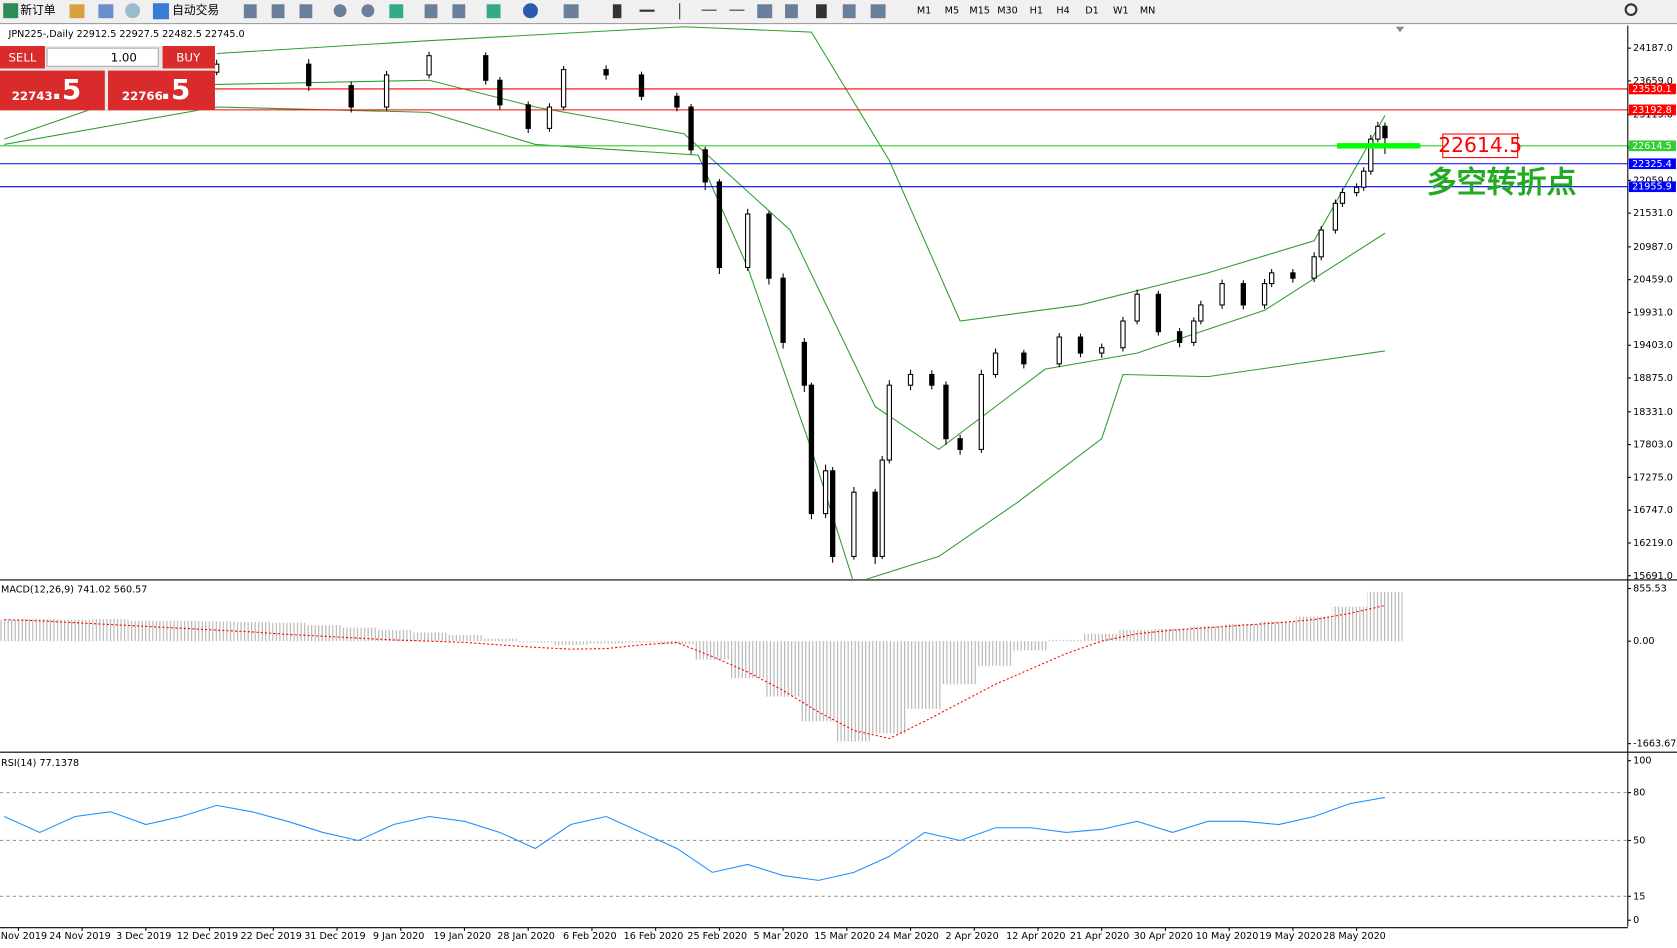 The image size is (1677, 948). Describe the element at coordinates (1502, 183) in the screenshot. I see `annotation-text: 多空转折点` at that location.